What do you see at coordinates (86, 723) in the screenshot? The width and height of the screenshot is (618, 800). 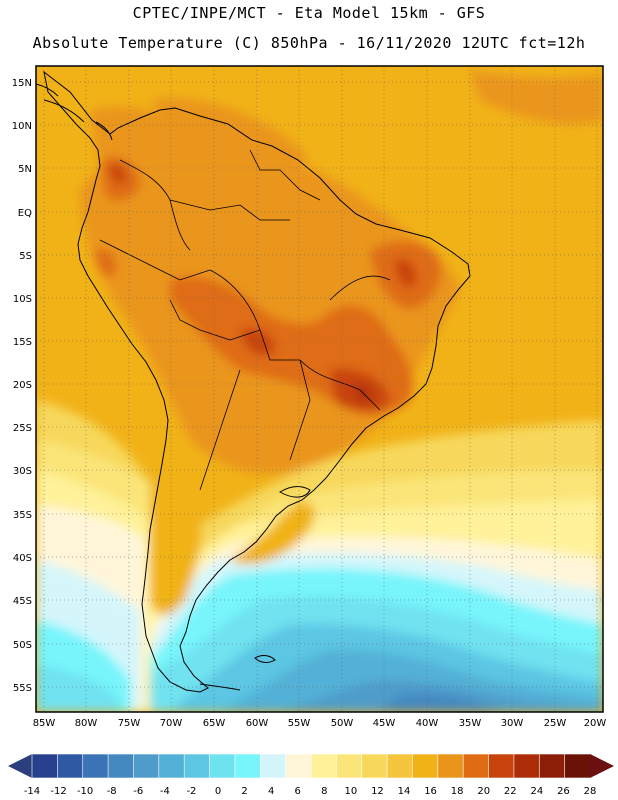 I see `lon-label: 80W` at bounding box center [86, 723].